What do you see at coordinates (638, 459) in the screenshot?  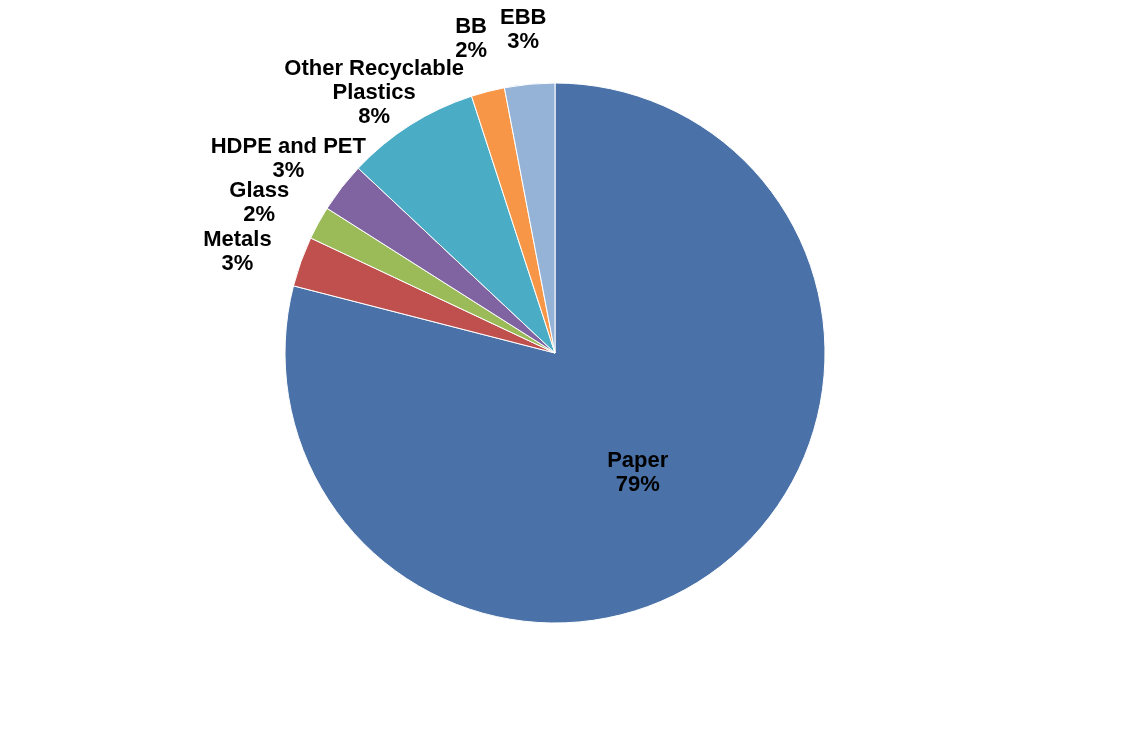 I see `slice-label: Paper` at bounding box center [638, 459].